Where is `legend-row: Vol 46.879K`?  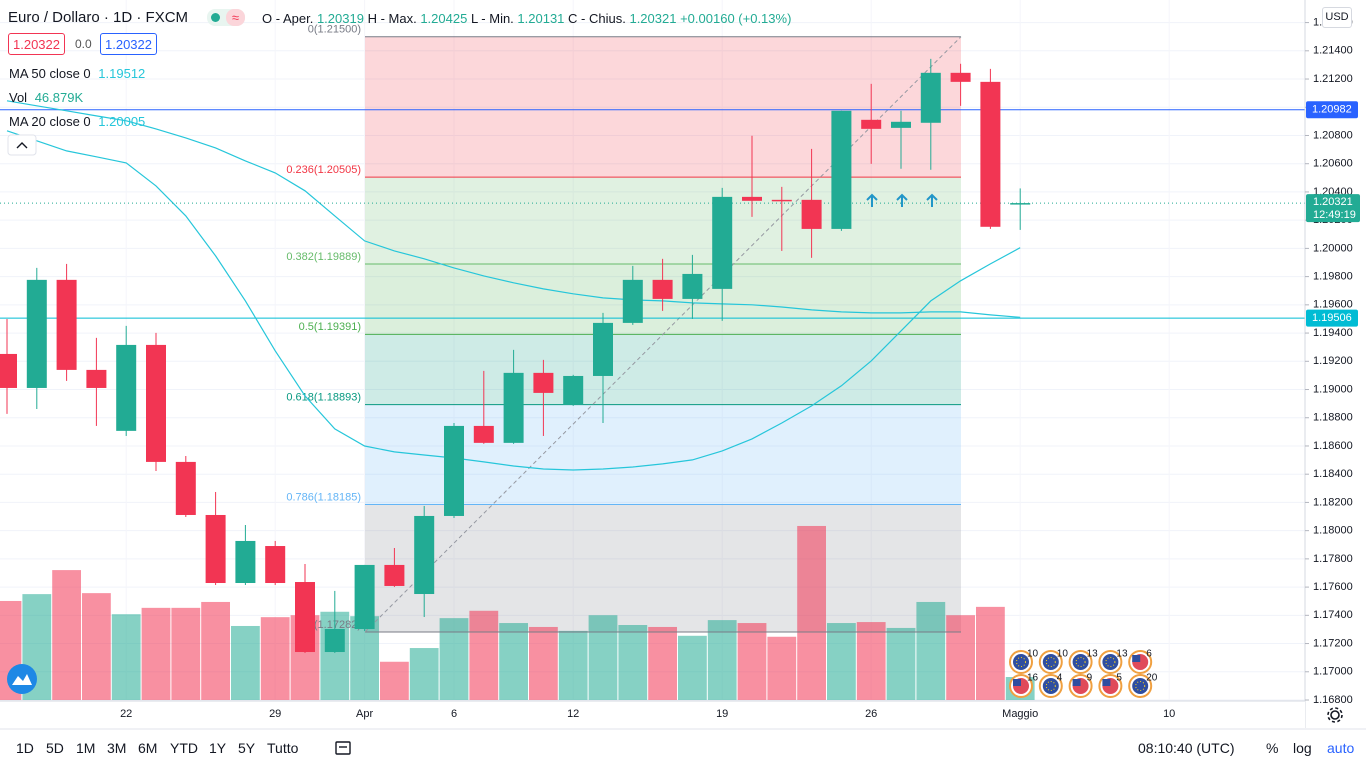 legend-row: Vol 46.879K is located at coordinates (46, 97).